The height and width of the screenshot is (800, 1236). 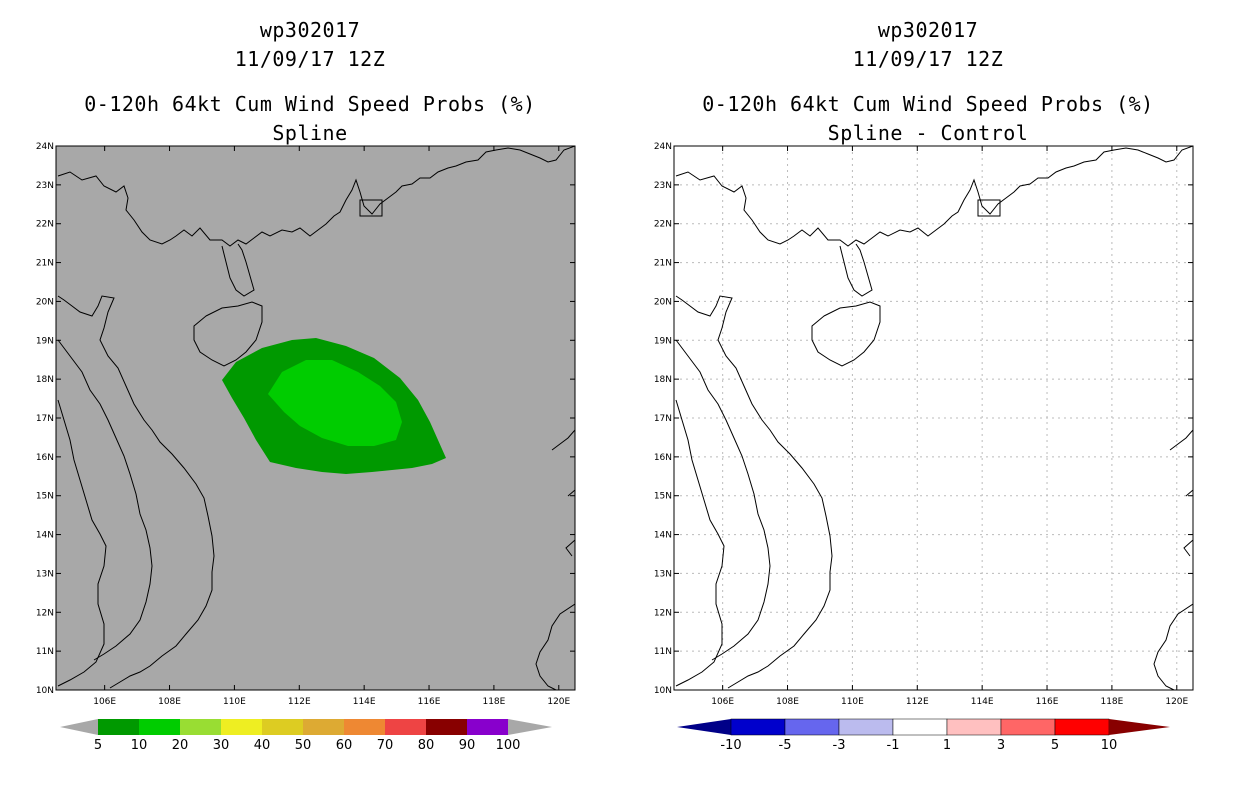 I want to click on right-storm-id: wp302017, so click(x=928, y=30).